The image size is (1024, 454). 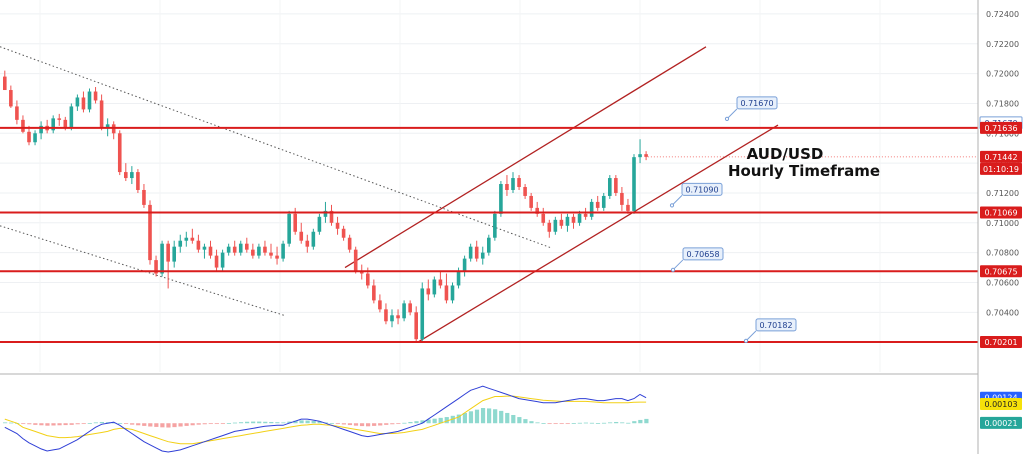 I want to click on price-tag-label: 0.71636, so click(x=1000, y=128).